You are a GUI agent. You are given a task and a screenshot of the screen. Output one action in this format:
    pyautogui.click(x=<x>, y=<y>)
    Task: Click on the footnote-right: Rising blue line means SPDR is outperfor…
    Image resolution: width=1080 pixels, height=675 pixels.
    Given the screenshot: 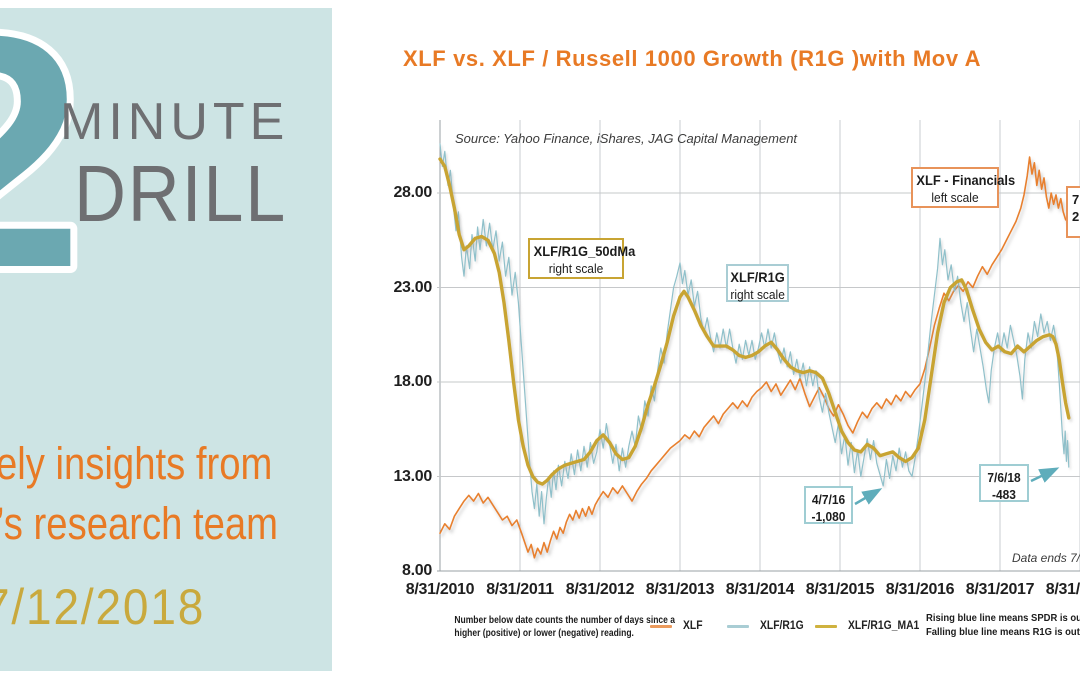 What is the action you would take?
    pyautogui.click(x=1003, y=625)
    